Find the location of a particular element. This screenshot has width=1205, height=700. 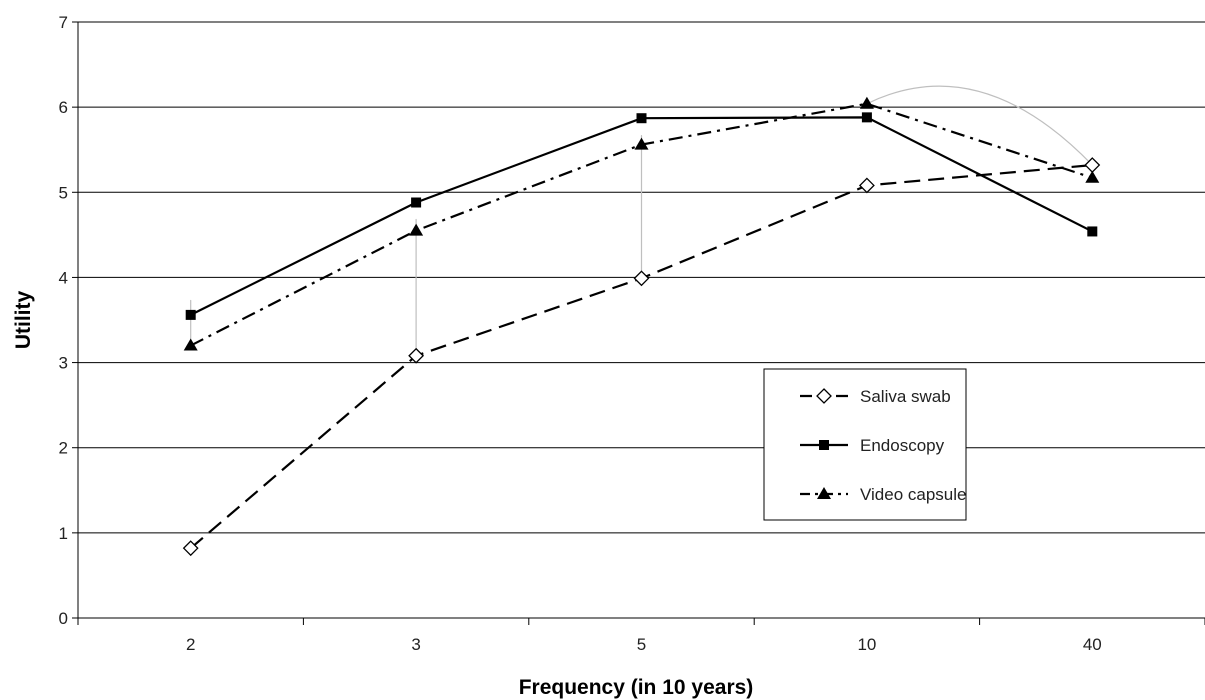

y-tick-label: 4 is located at coordinates (63, 277).